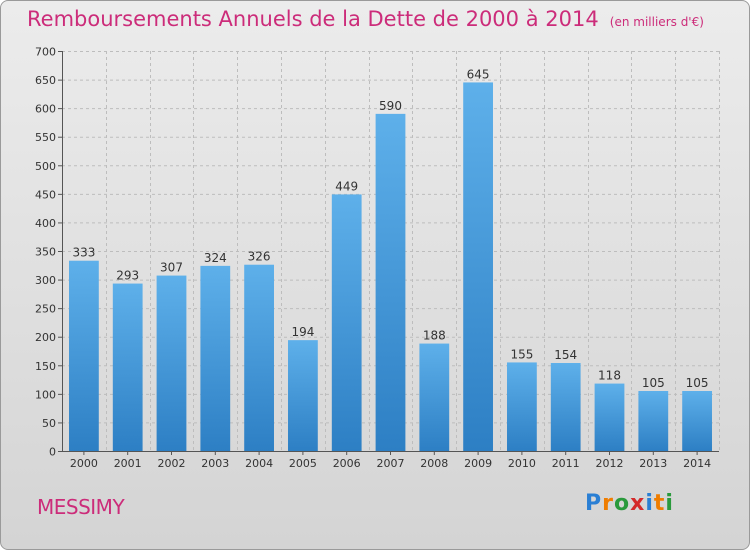 Image resolution: width=750 pixels, height=550 pixels. Describe the element at coordinates (171, 363) in the screenshot. I see `bar-2002` at that location.